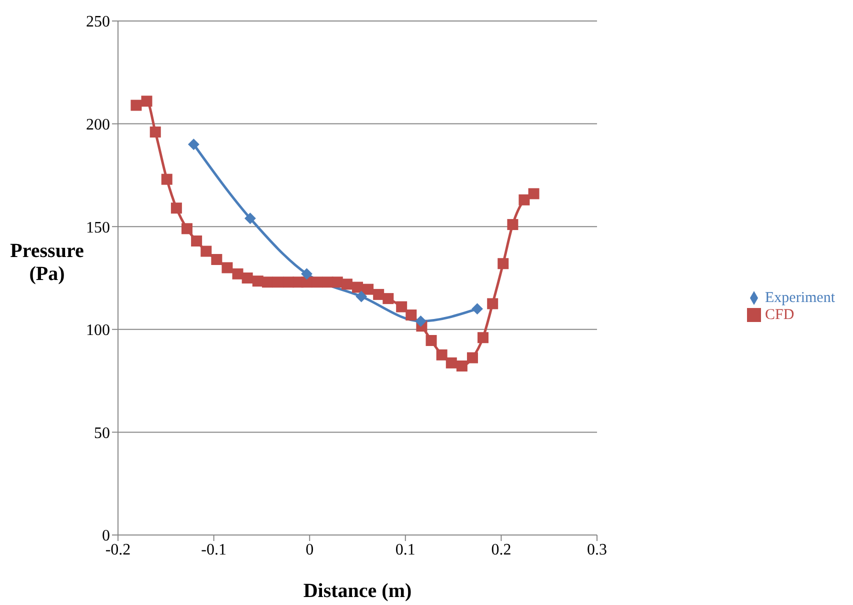 The image size is (853, 605). I want to click on y-tick-label: 200, so click(98, 125).